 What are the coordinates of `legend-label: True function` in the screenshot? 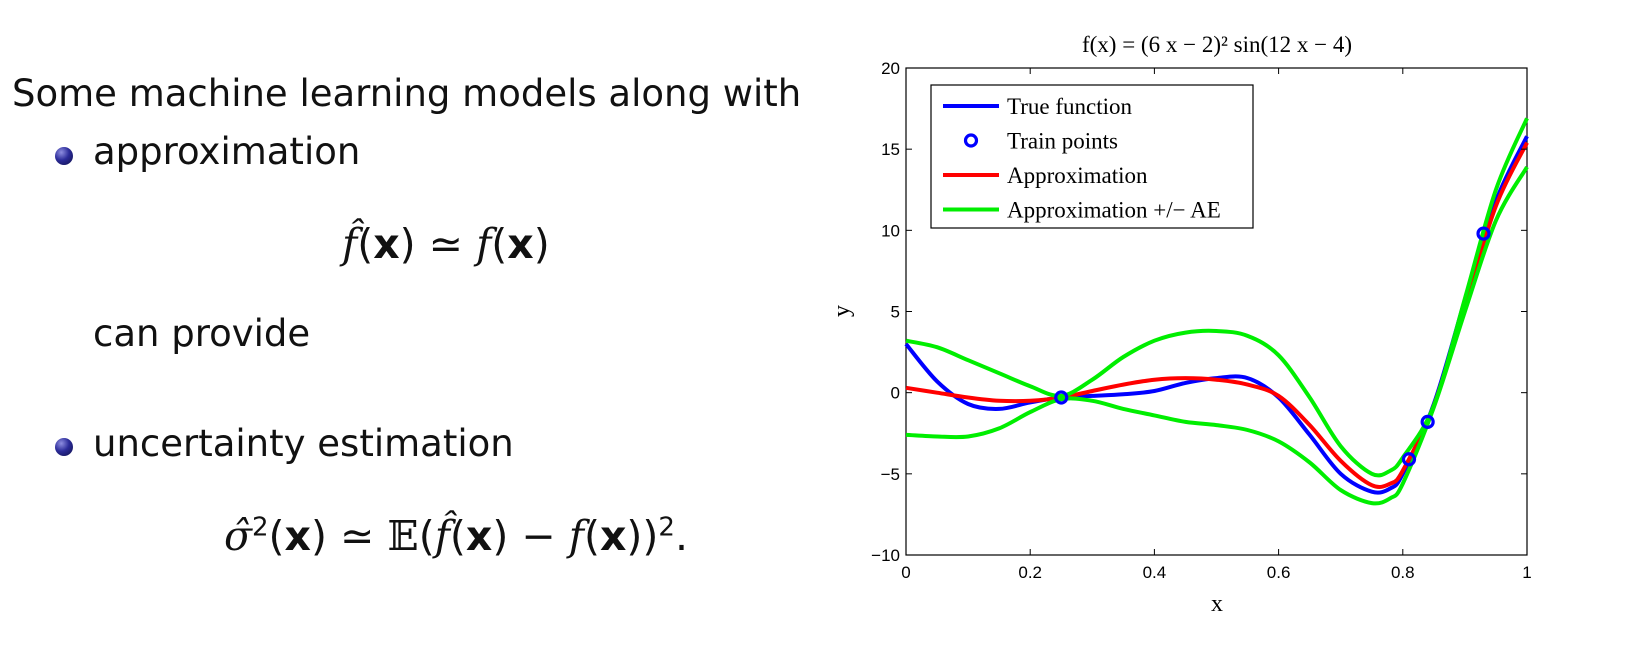 It's located at (1070, 106).